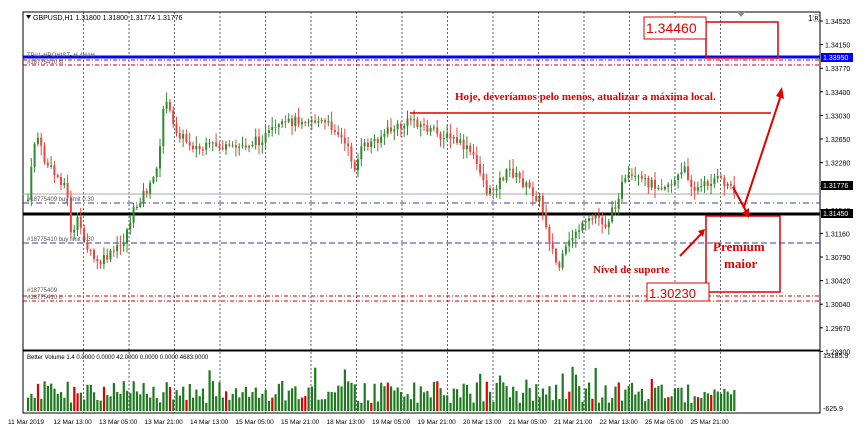  Describe the element at coordinates (740, 263) in the screenshot. I see `premium-label-2: maior` at that location.